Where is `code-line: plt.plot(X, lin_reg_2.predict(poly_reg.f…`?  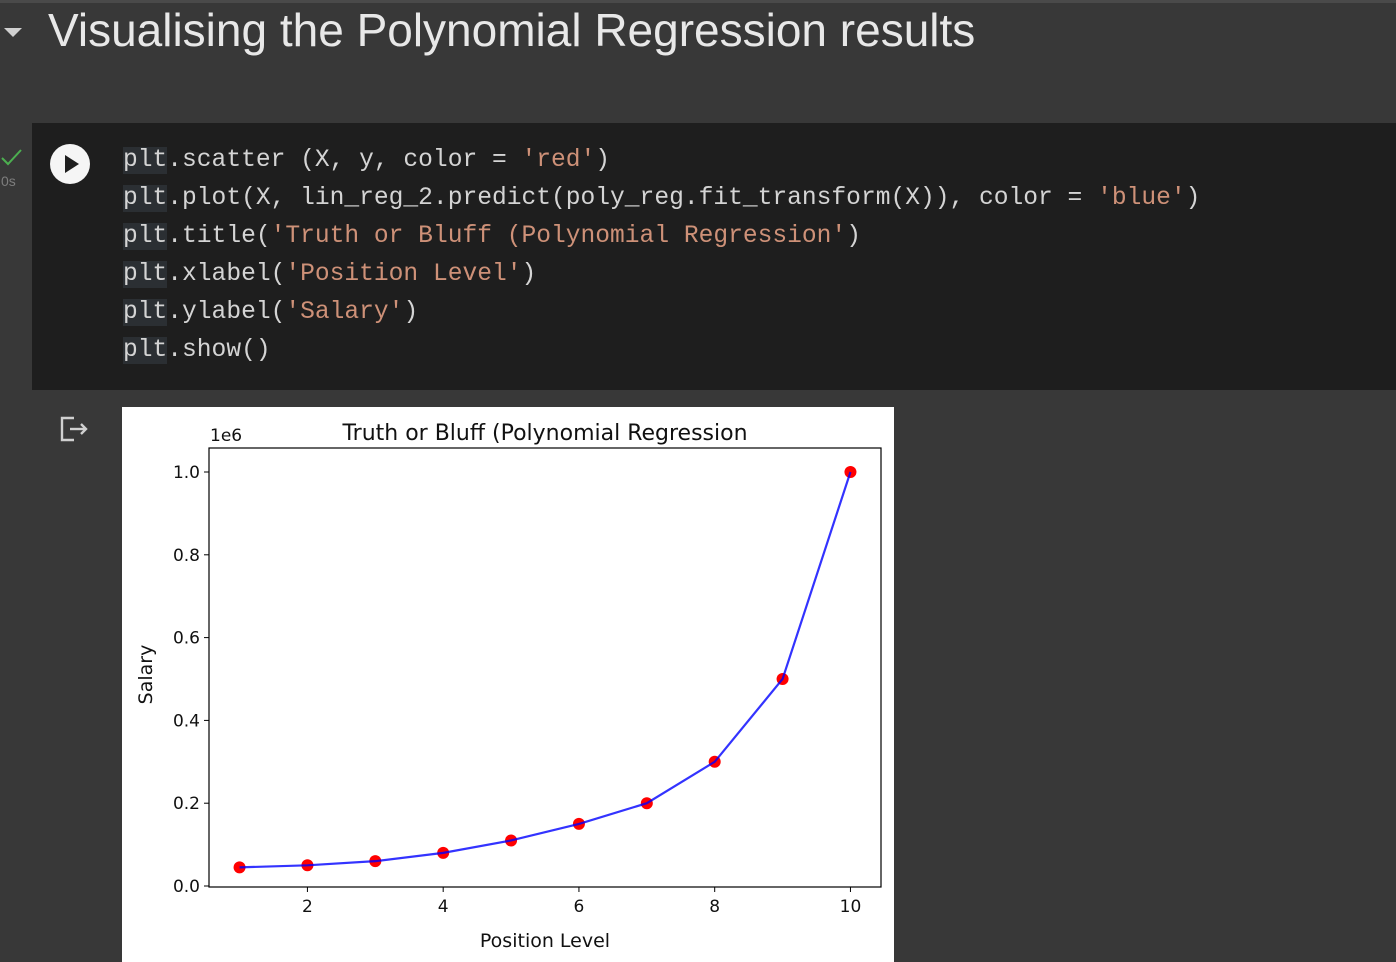 code-line: plt.plot(X, lin_reg_2.predict(poly_reg.f… is located at coordinates (661, 199).